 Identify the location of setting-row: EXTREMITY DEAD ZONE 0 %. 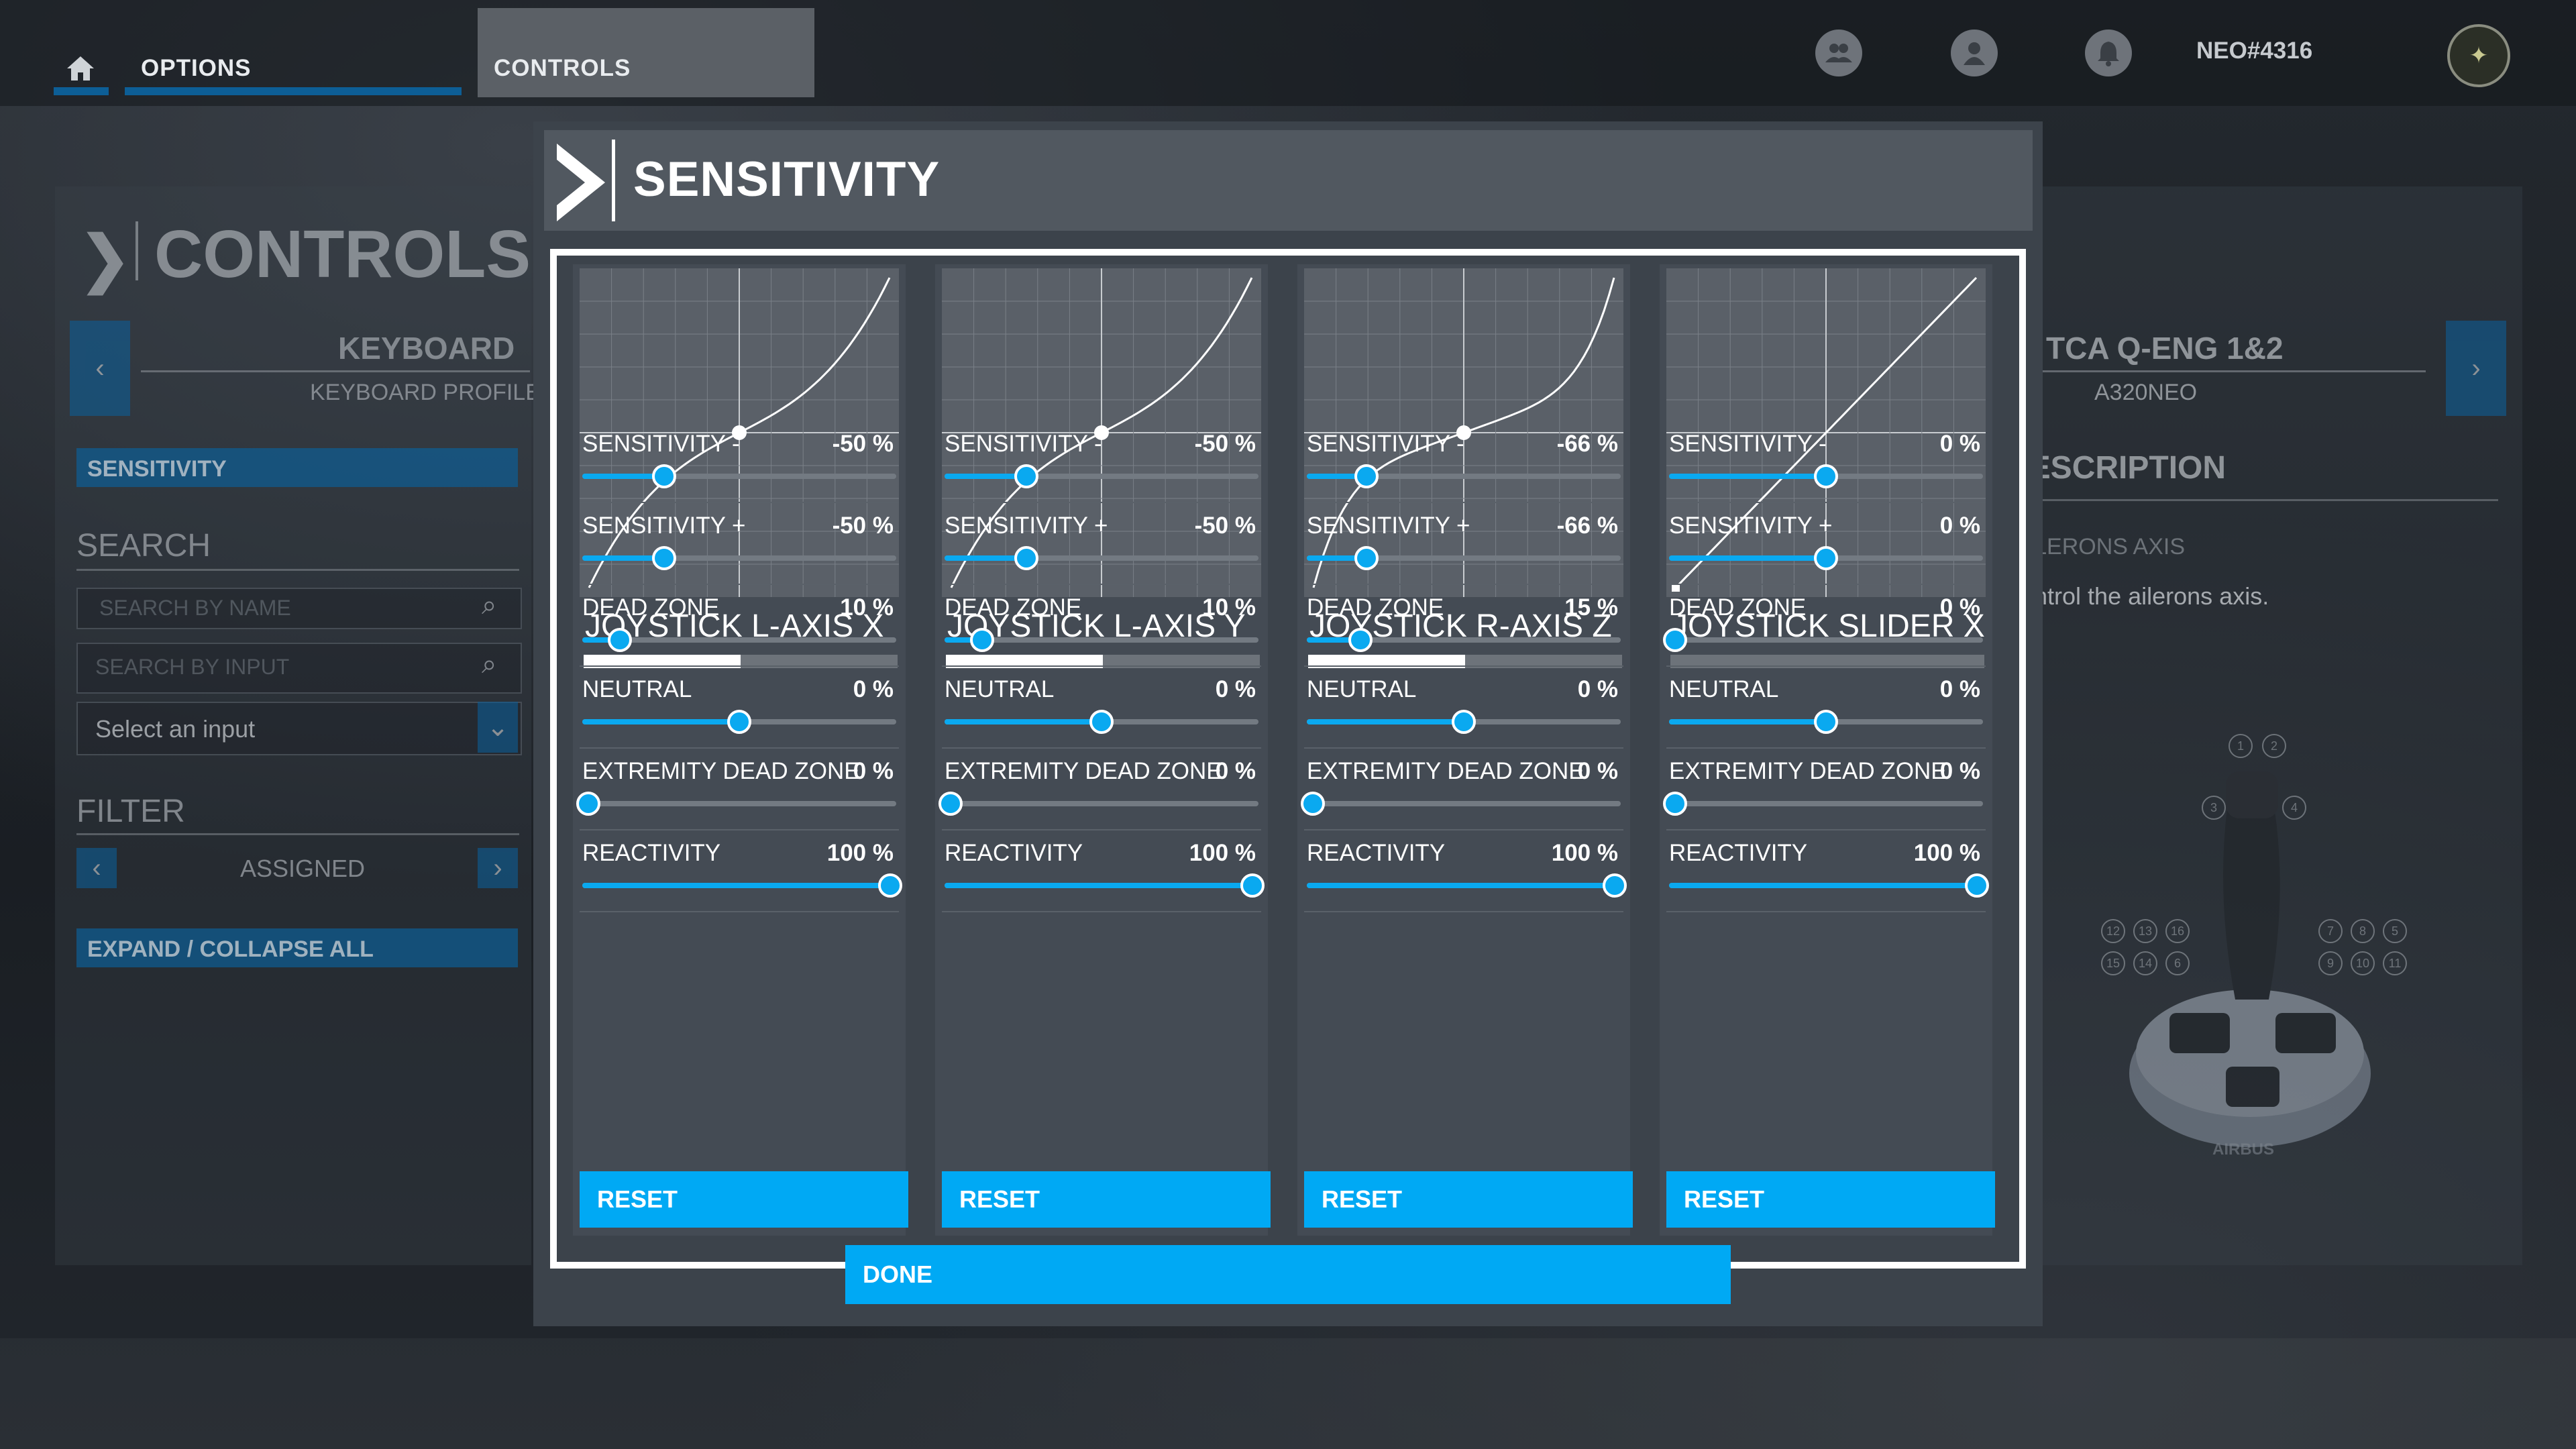
(1462, 788).